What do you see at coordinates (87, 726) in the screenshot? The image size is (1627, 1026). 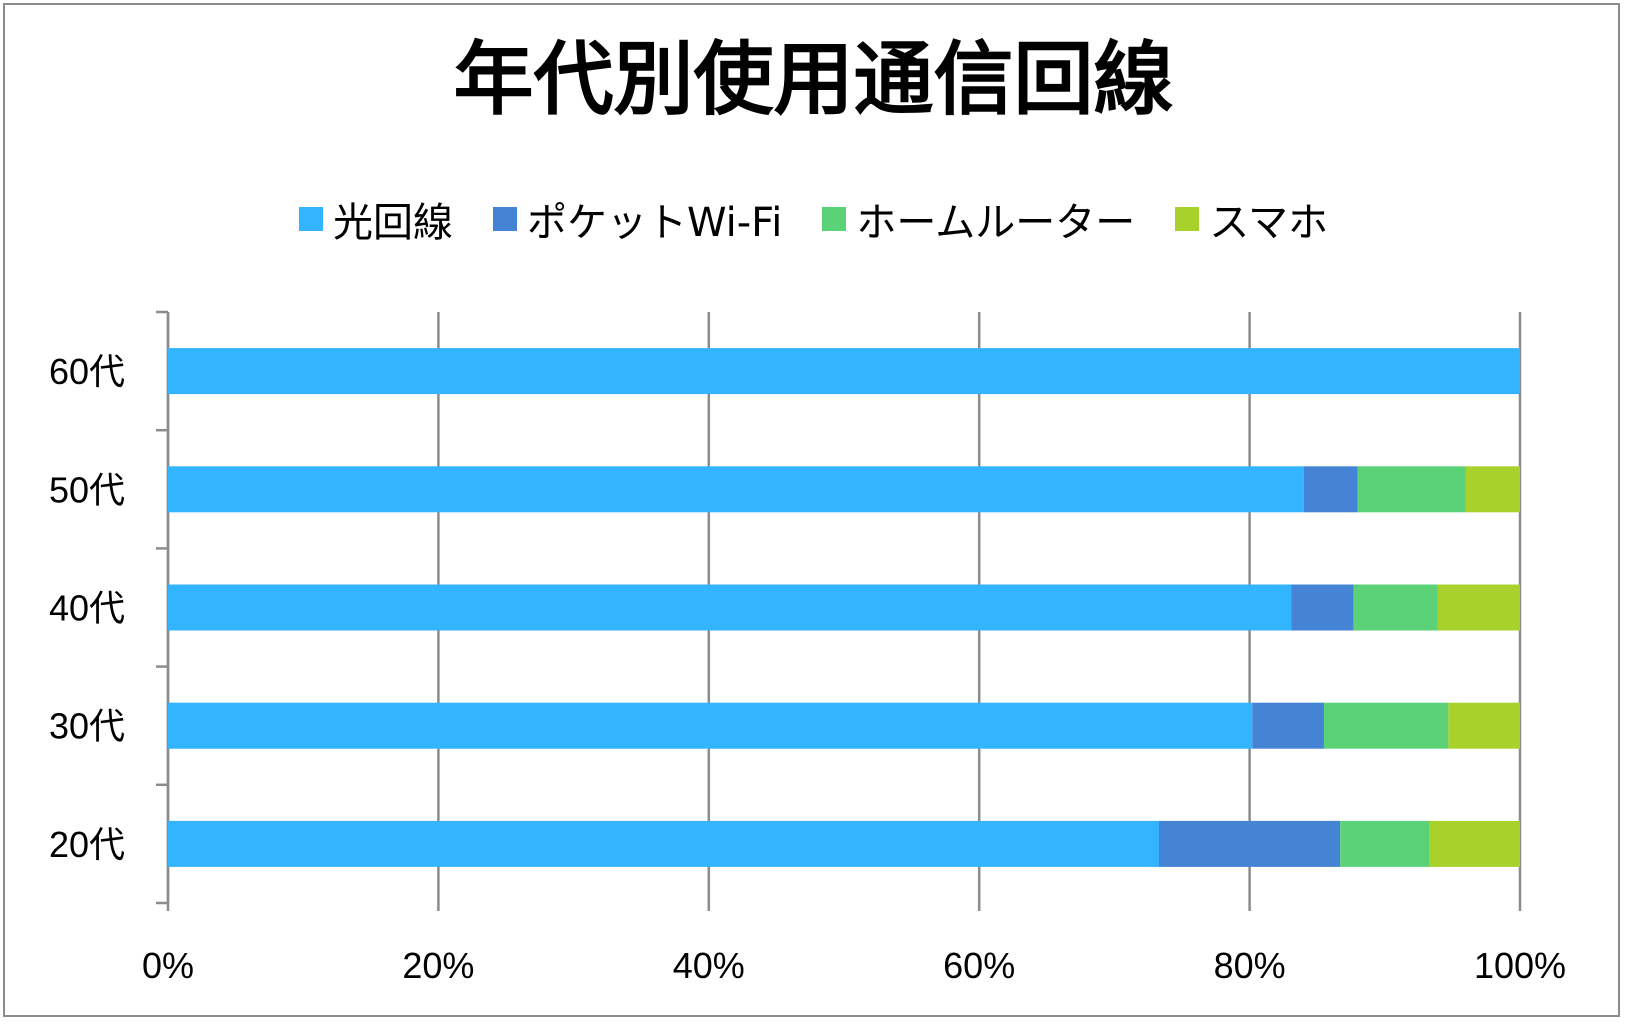 I see `y-tick-label: 30代` at bounding box center [87, 726].